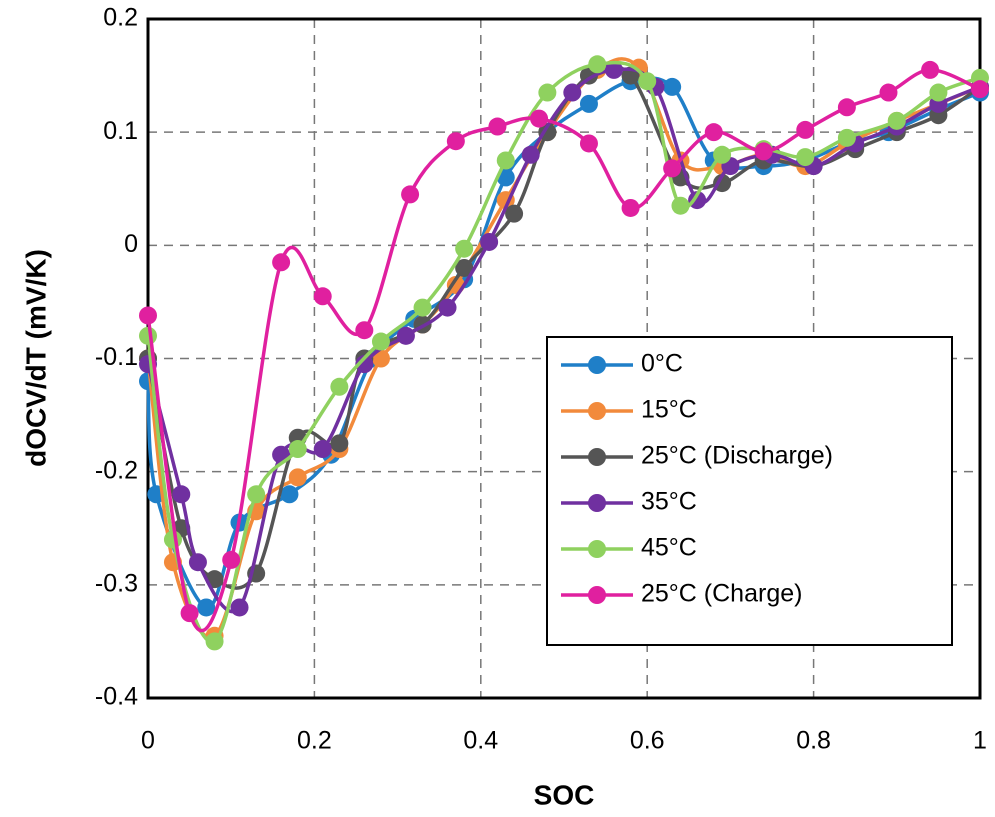 This screenshot has height=817, width=995. What do you see at coordinates (669, 502) in the screenshot?
I see `legend-label: 35°C` at bounding box center [669, 502].